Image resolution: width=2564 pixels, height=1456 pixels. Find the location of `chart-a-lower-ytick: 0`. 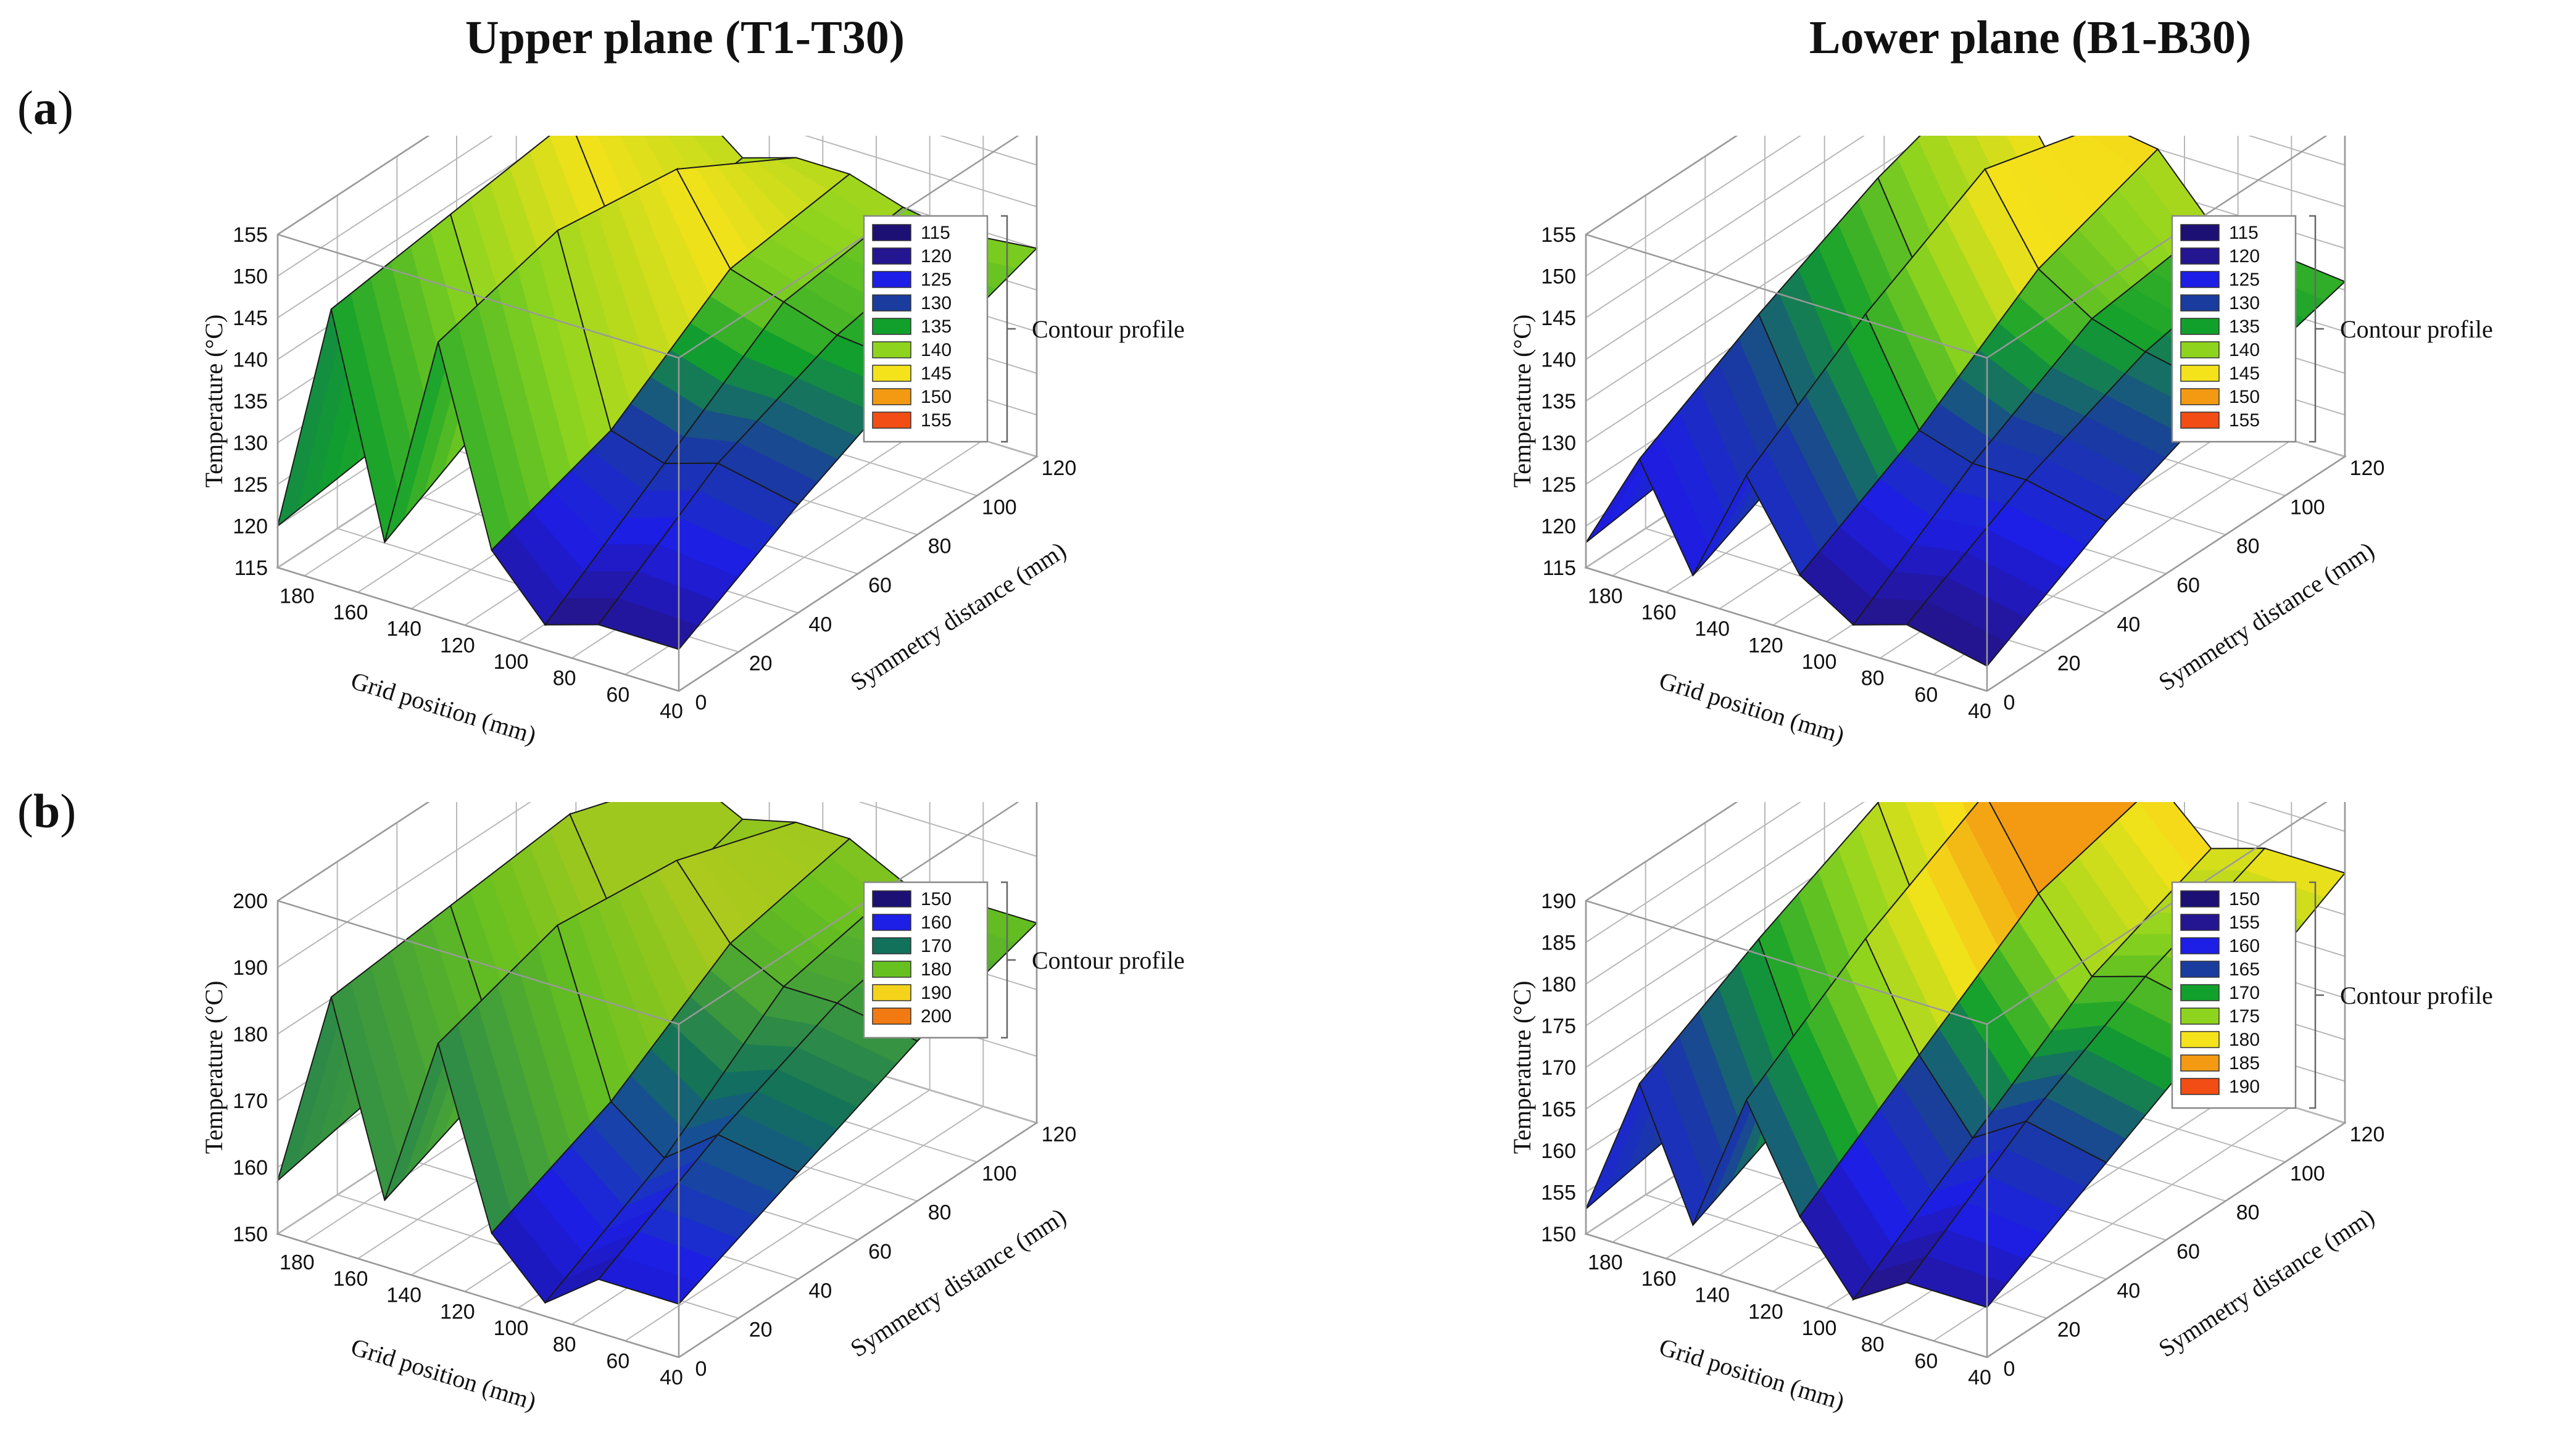

chart-a-lower-ytick: 0 is located at coordinates (2009, 703).